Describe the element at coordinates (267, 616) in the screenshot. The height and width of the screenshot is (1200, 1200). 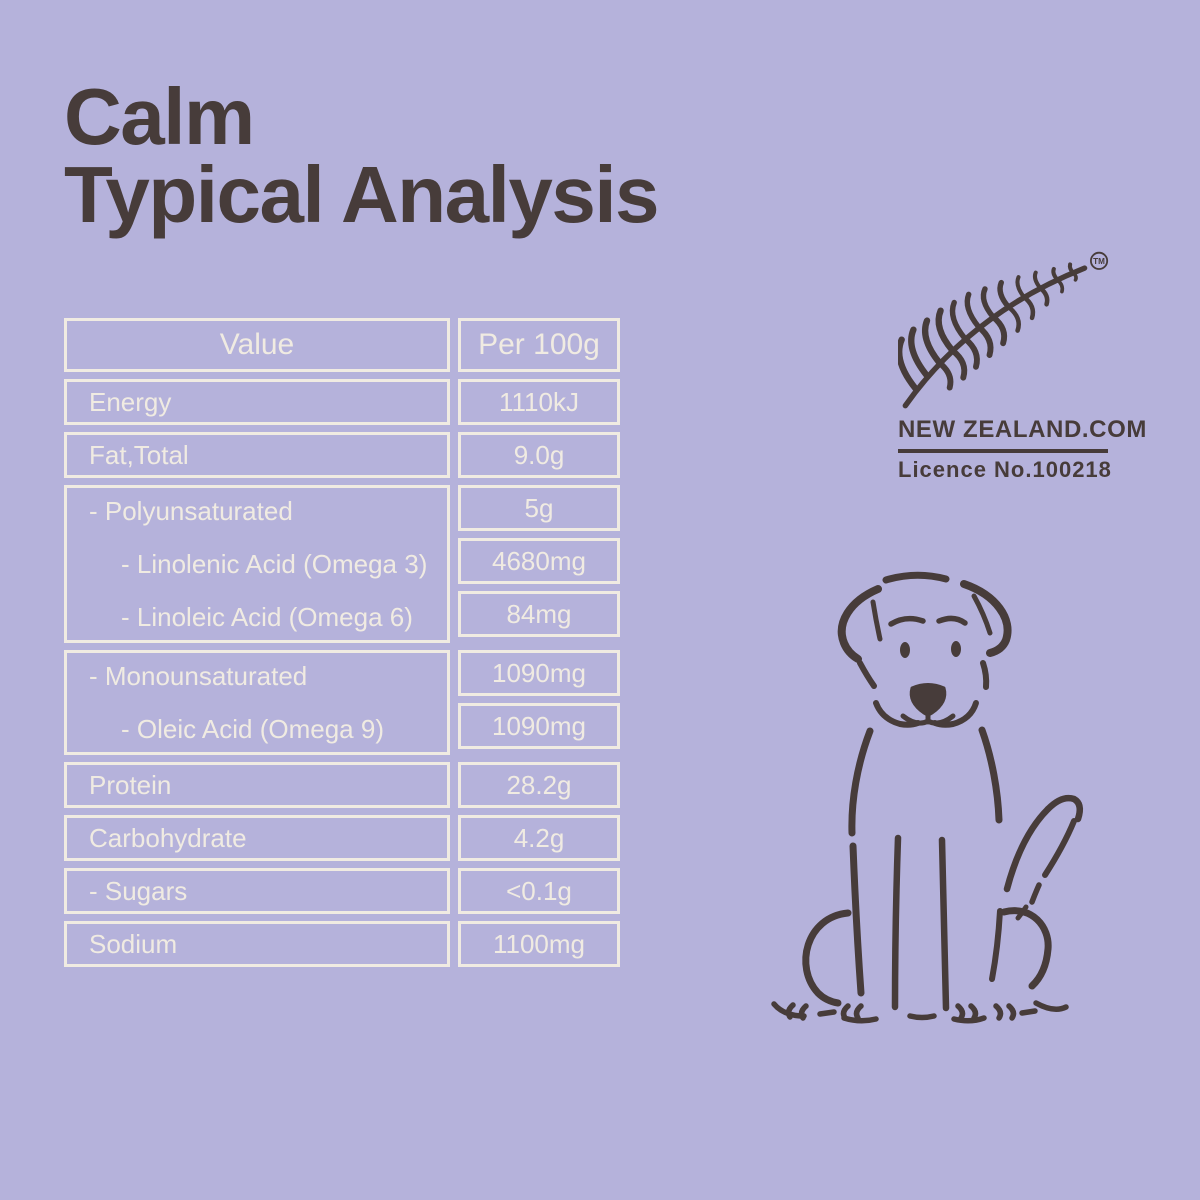
I see `row-label: - Linoleic Acid (Omega 6)` at that location.